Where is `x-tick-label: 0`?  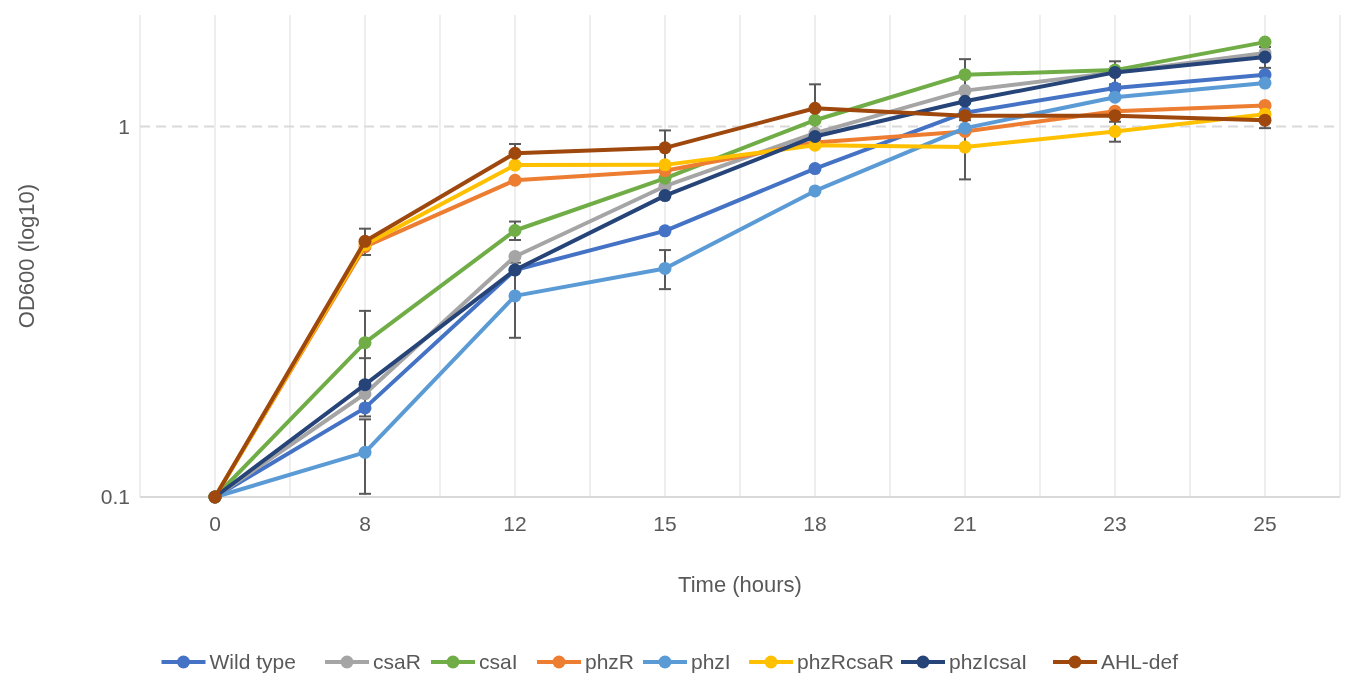
x-tick-label: 0 is located at coordinates (215, 523).